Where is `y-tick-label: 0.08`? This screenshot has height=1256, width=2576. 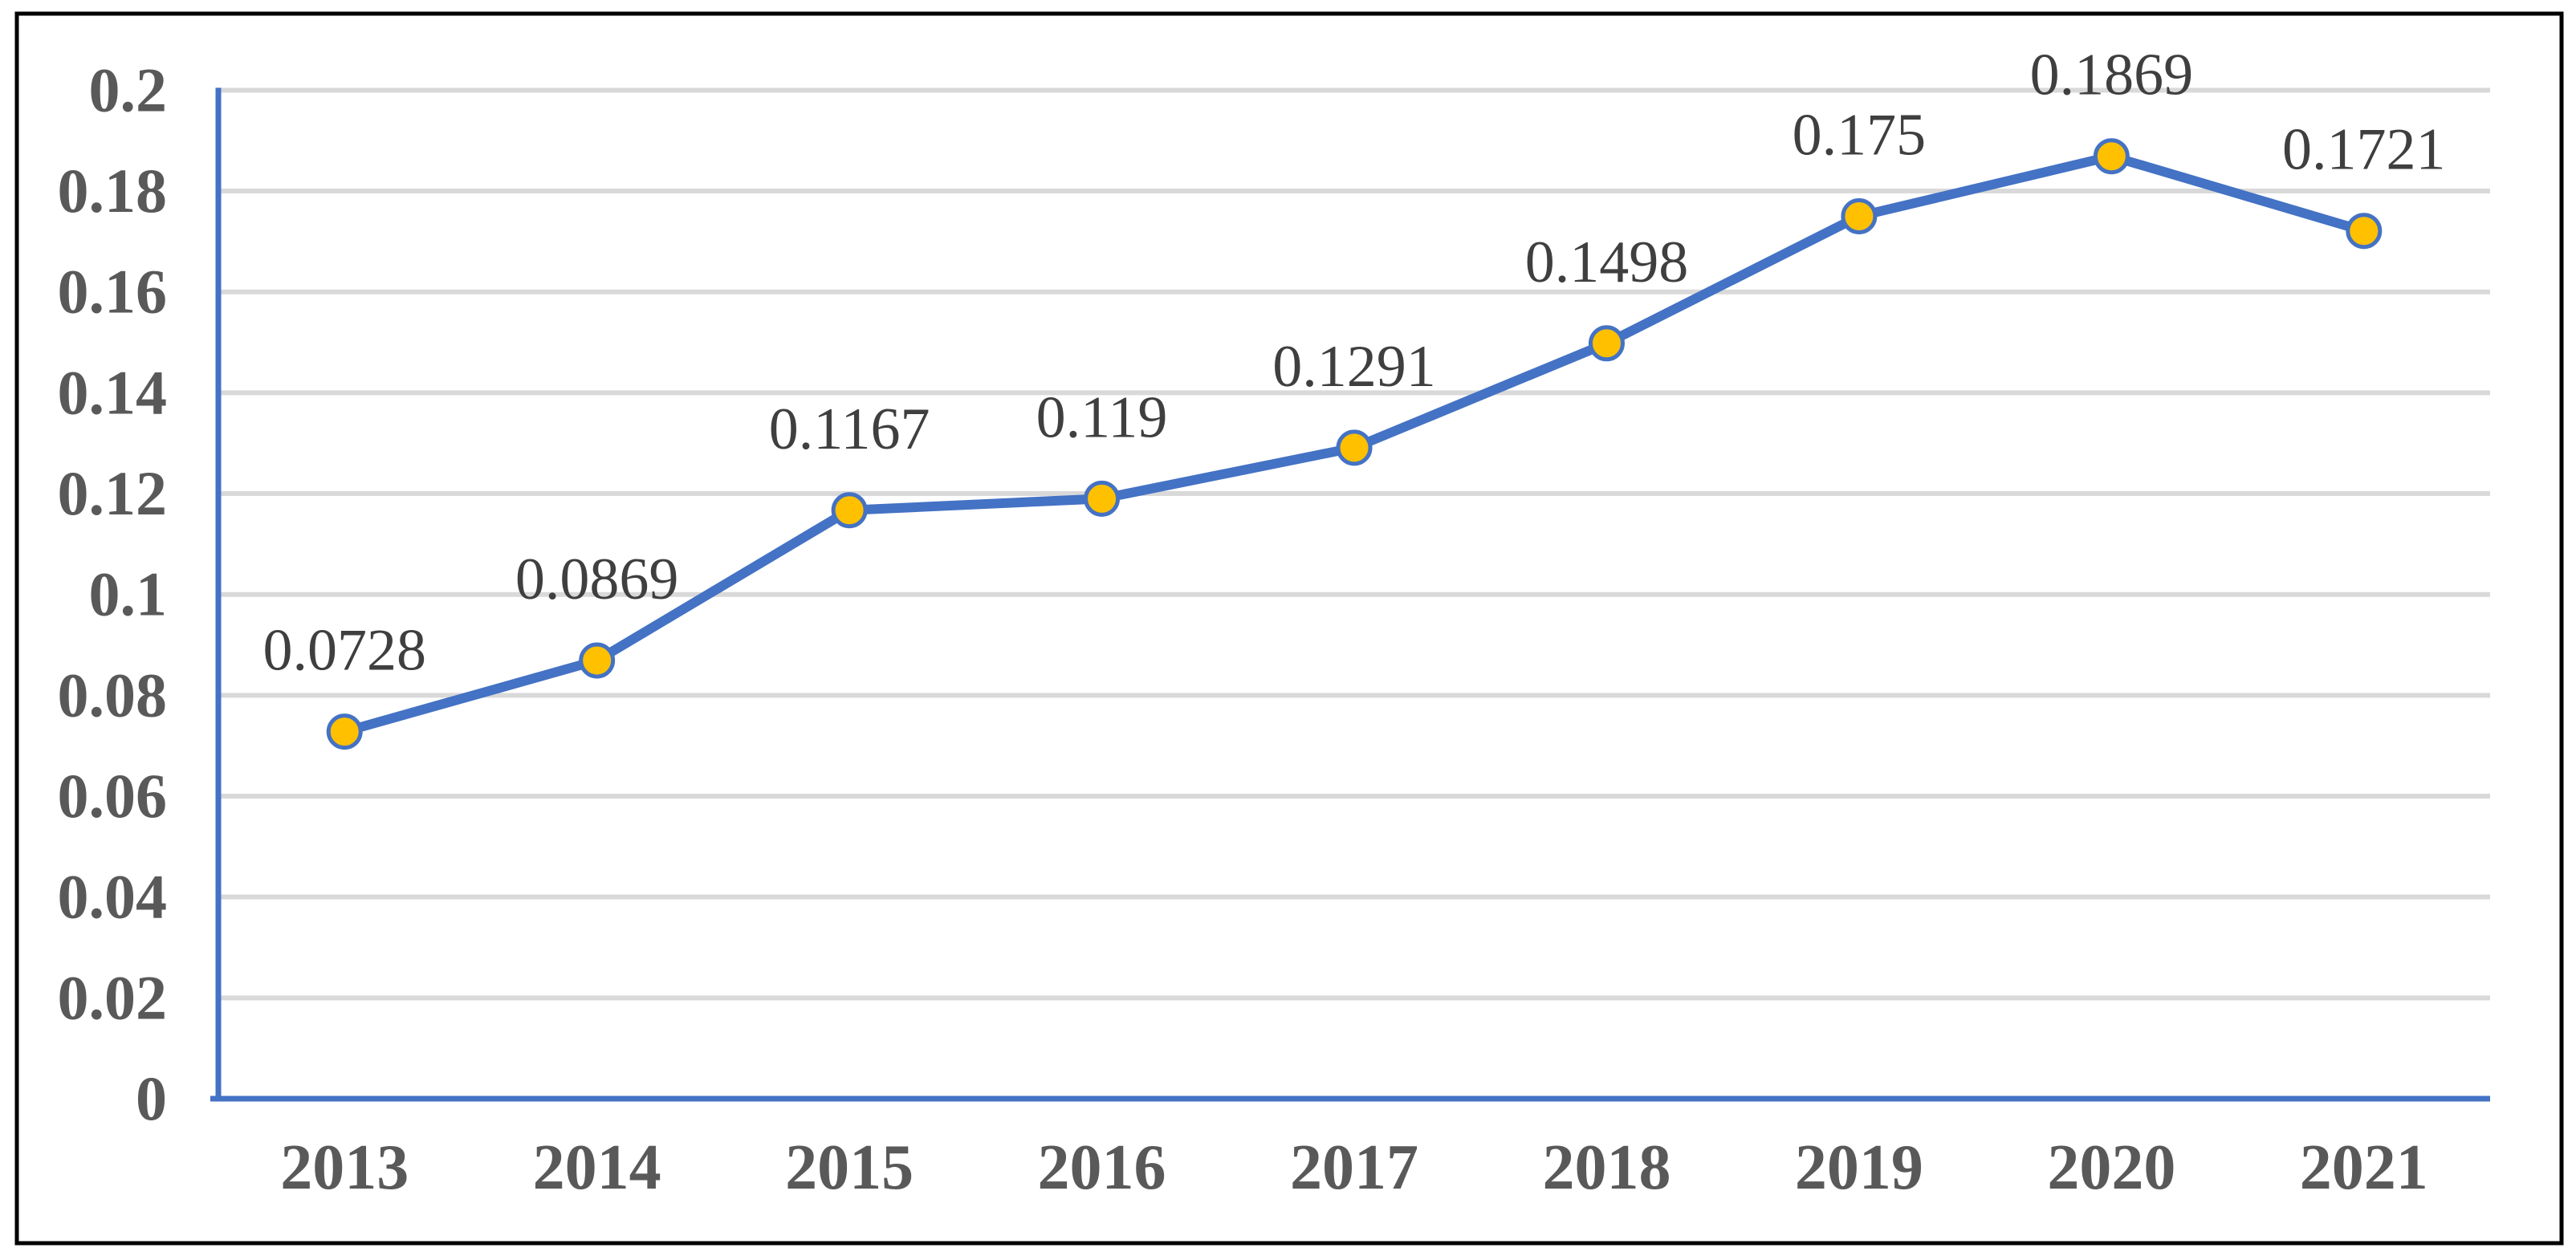 y-tick-label: 0.08 is located at coordinates (113, 695).